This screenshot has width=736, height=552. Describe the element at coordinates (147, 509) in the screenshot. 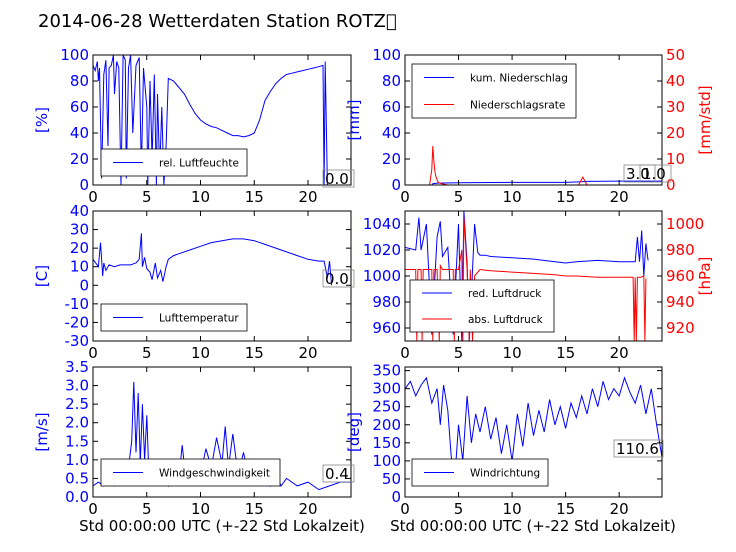

I see `wind-speed-x-tick-label: 5` at that location.